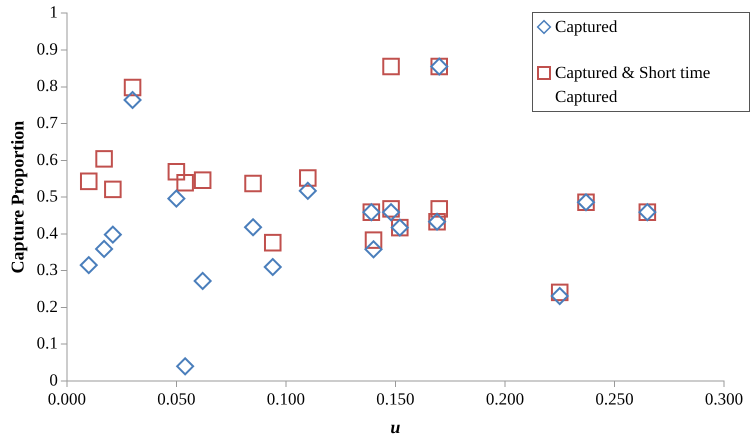  I want to click on y-tick-label: 0.3, so click(47, 270).